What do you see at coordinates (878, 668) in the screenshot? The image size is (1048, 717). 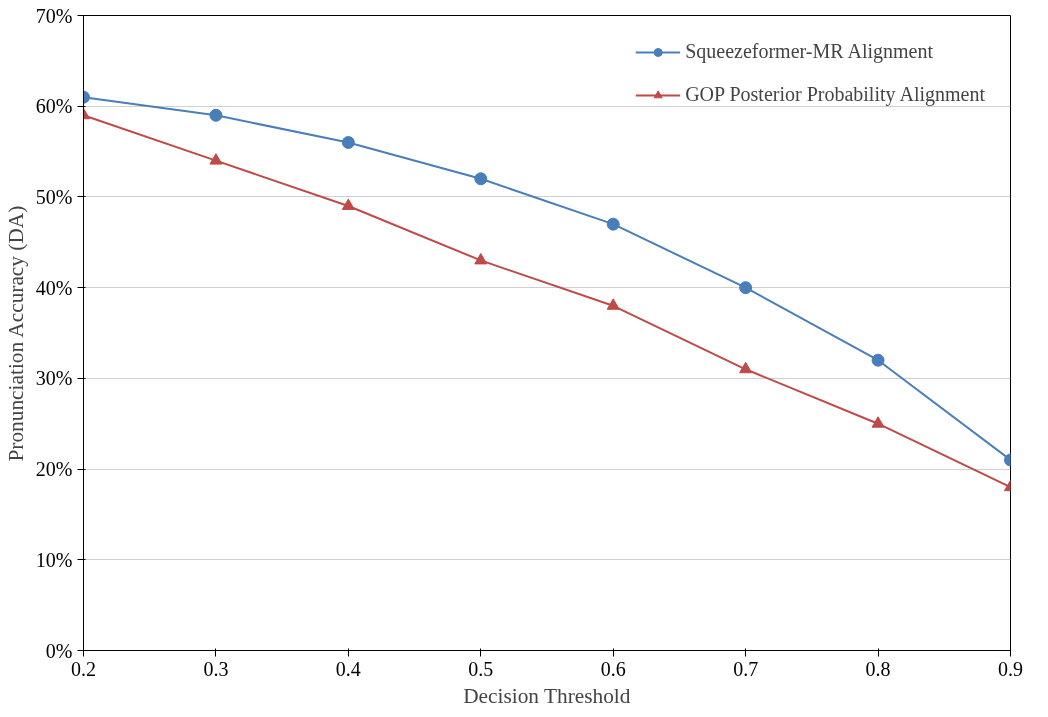 I see `x-tick-label: 0.8` at bounding box center [878, 668].